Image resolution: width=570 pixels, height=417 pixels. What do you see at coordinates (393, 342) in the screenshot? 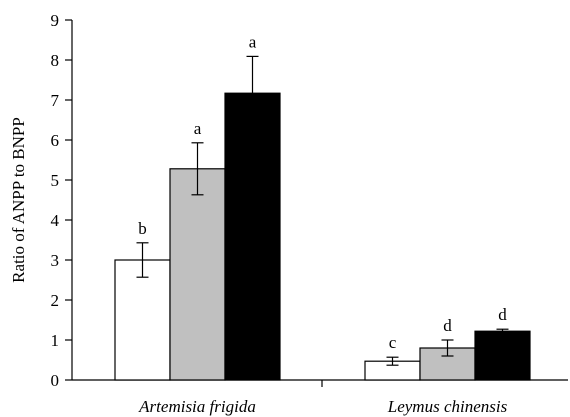
I see `significance-label: c` at bounding box center [393, 342].